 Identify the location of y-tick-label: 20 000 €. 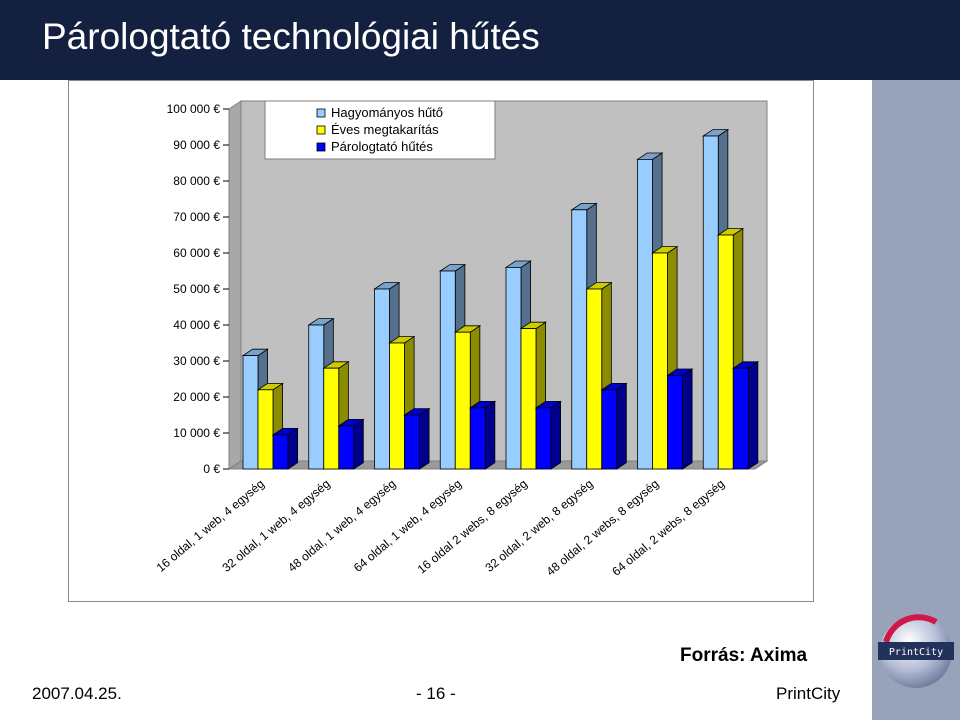
(196, 397).